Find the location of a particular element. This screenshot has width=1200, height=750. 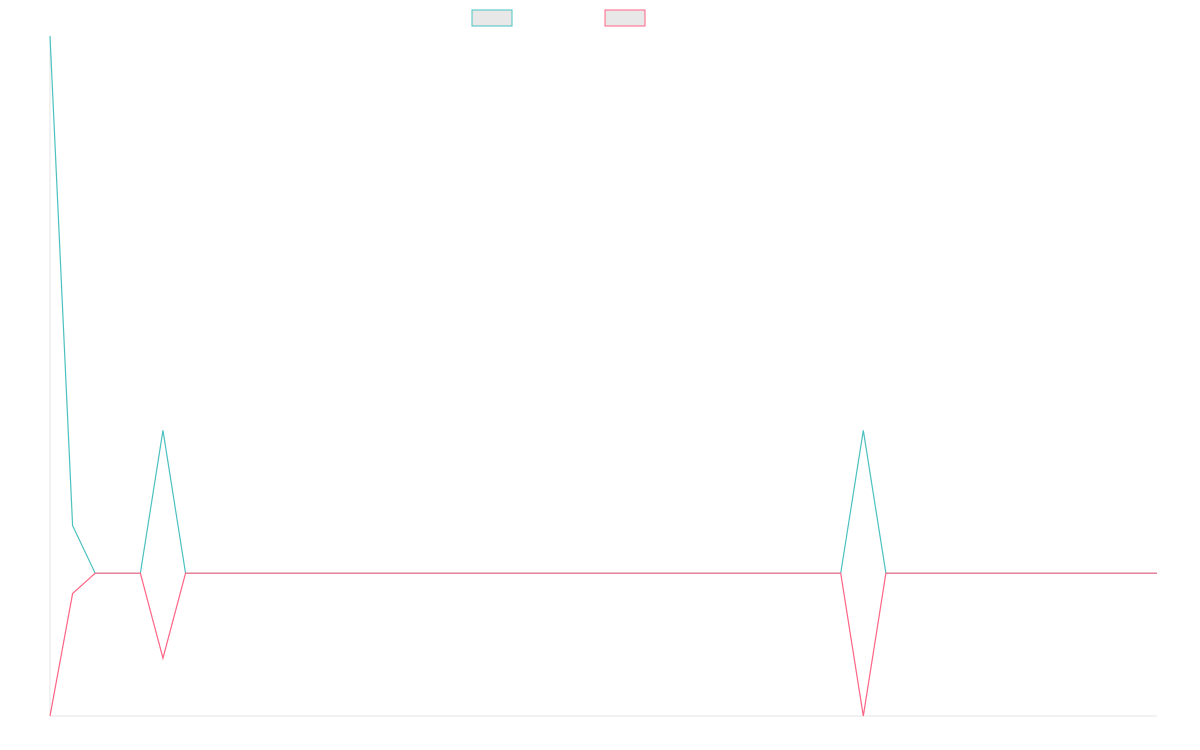

legend is located at coordinates (558, 18).